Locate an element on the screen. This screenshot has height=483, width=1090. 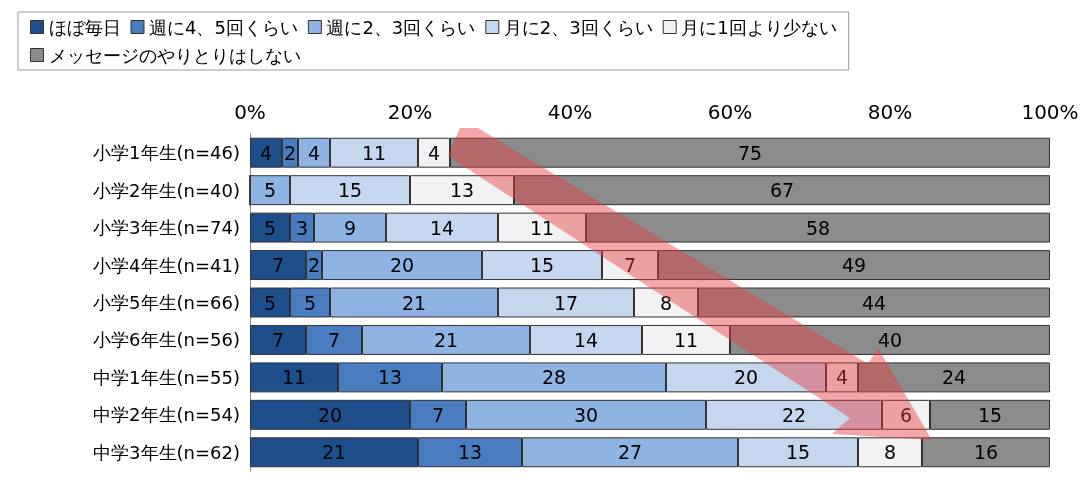
y-tick-label: 小学3年生(n=74) is located at coordinates (166, 228).